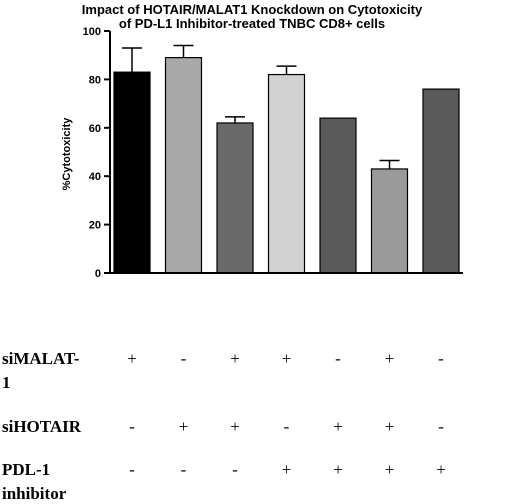  I want to click on condition-label: 1, so click(6, 382).